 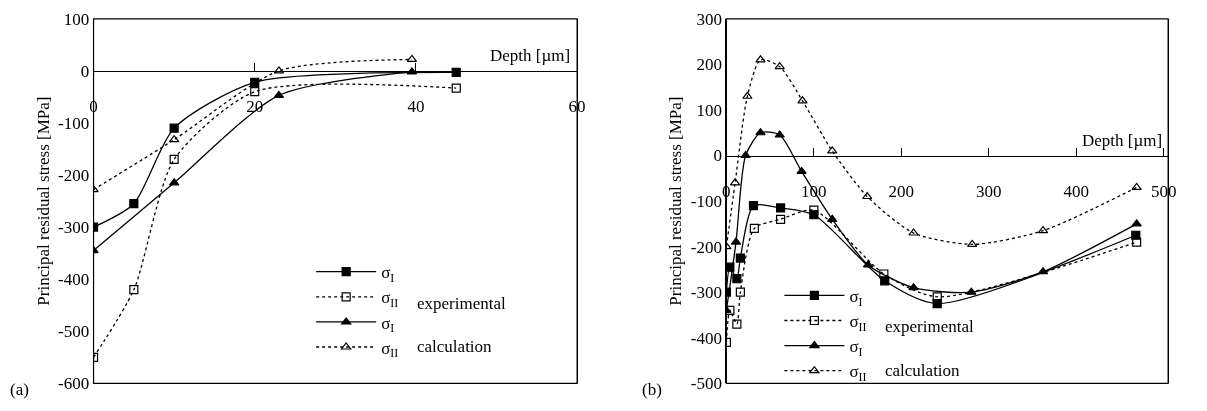 I want to click on text: (b), so click(x=652, y=389).